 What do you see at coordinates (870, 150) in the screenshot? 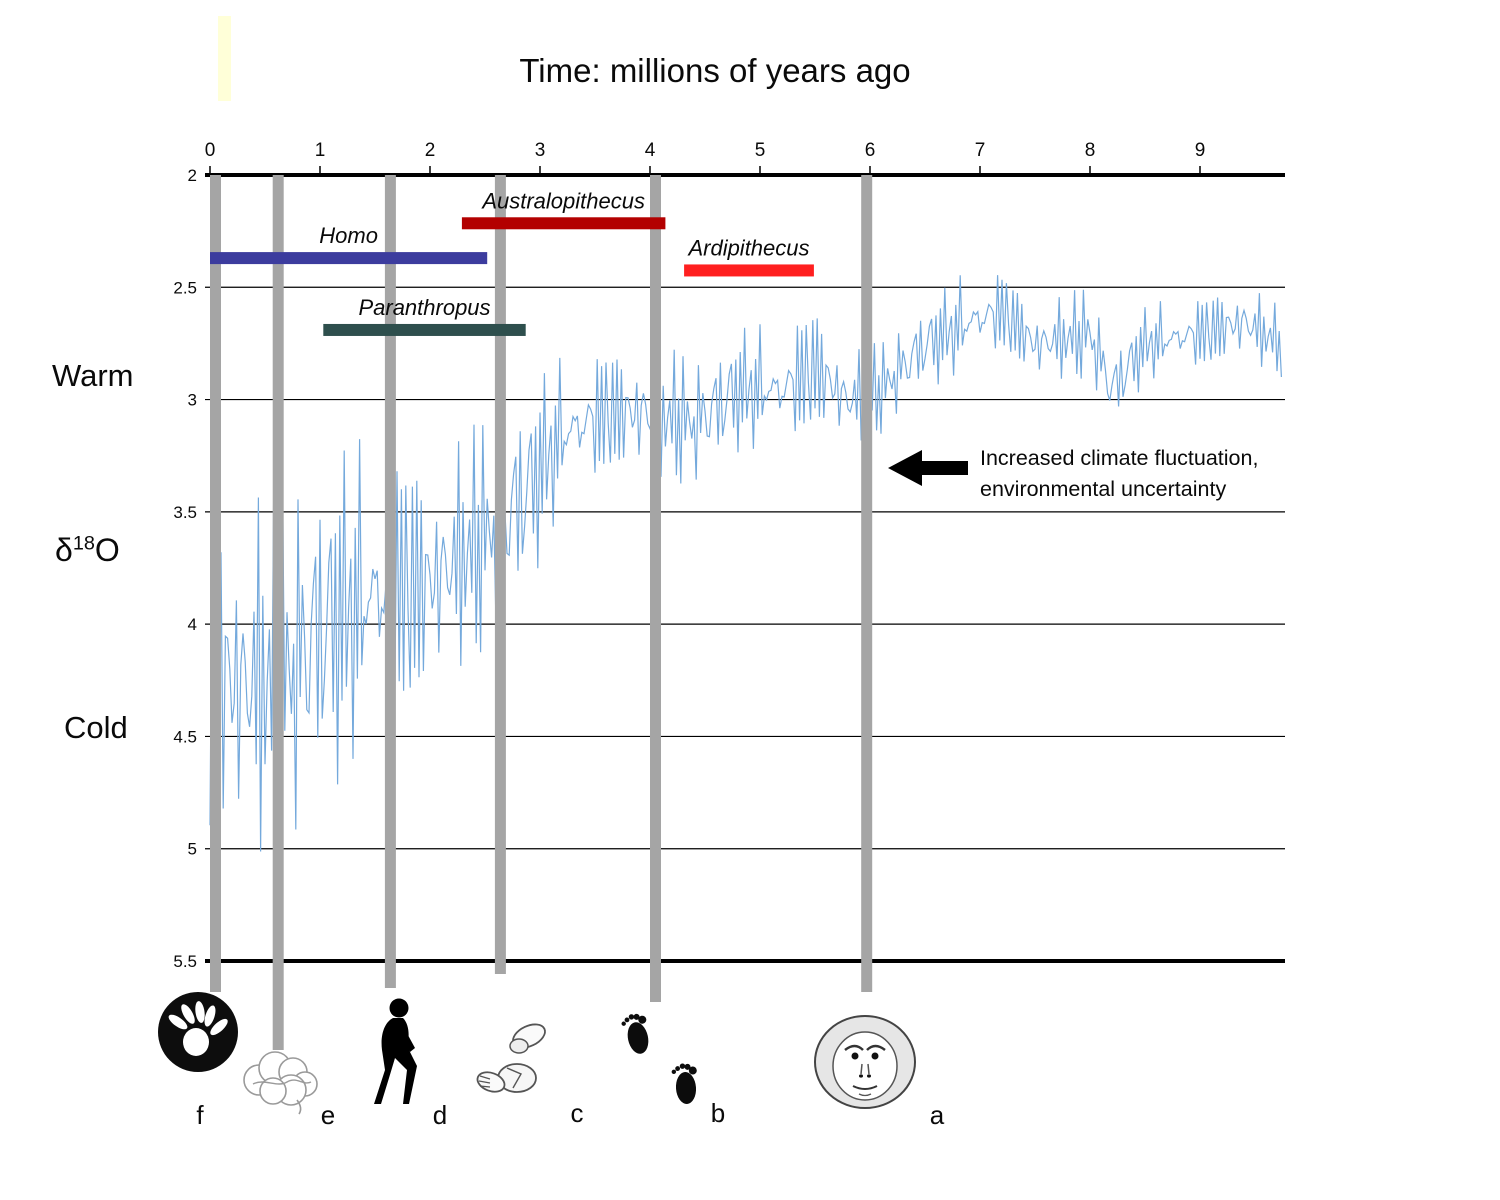
I see `x-tick-label-6: 6` at bounding box center [870, 150].